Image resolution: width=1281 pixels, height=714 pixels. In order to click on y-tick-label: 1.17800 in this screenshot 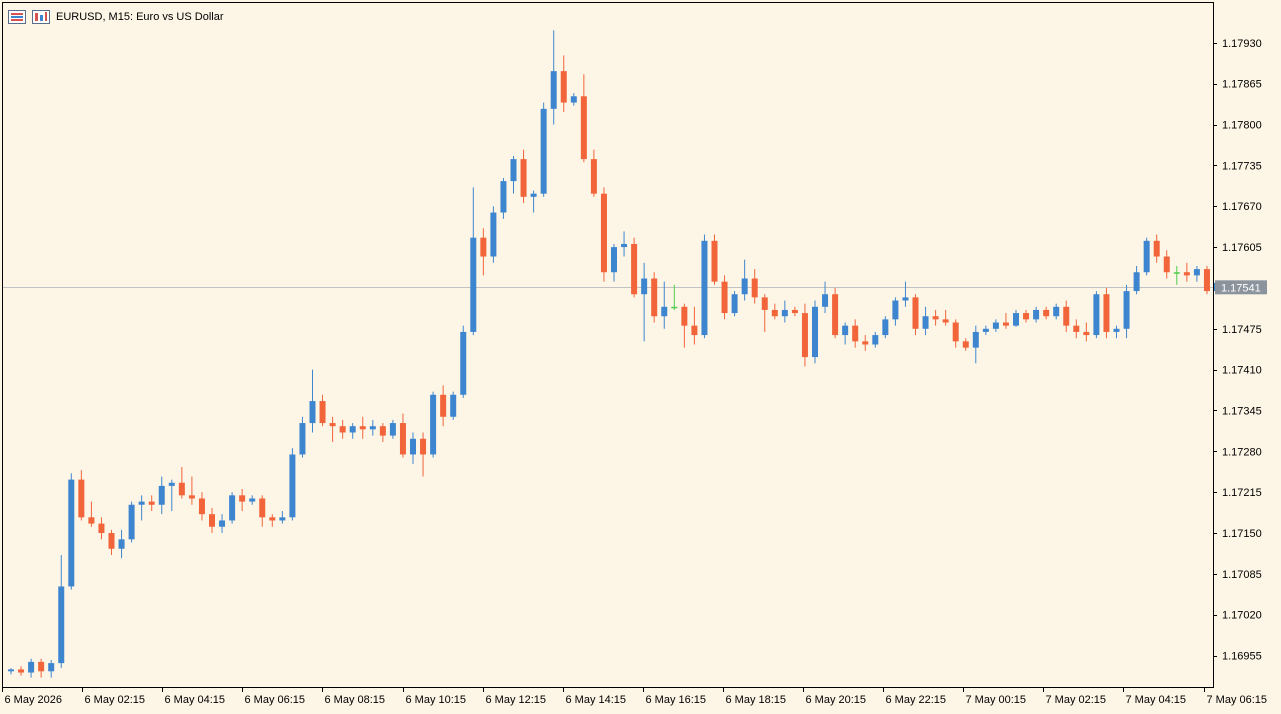, I will do `click(1242, 126)`.